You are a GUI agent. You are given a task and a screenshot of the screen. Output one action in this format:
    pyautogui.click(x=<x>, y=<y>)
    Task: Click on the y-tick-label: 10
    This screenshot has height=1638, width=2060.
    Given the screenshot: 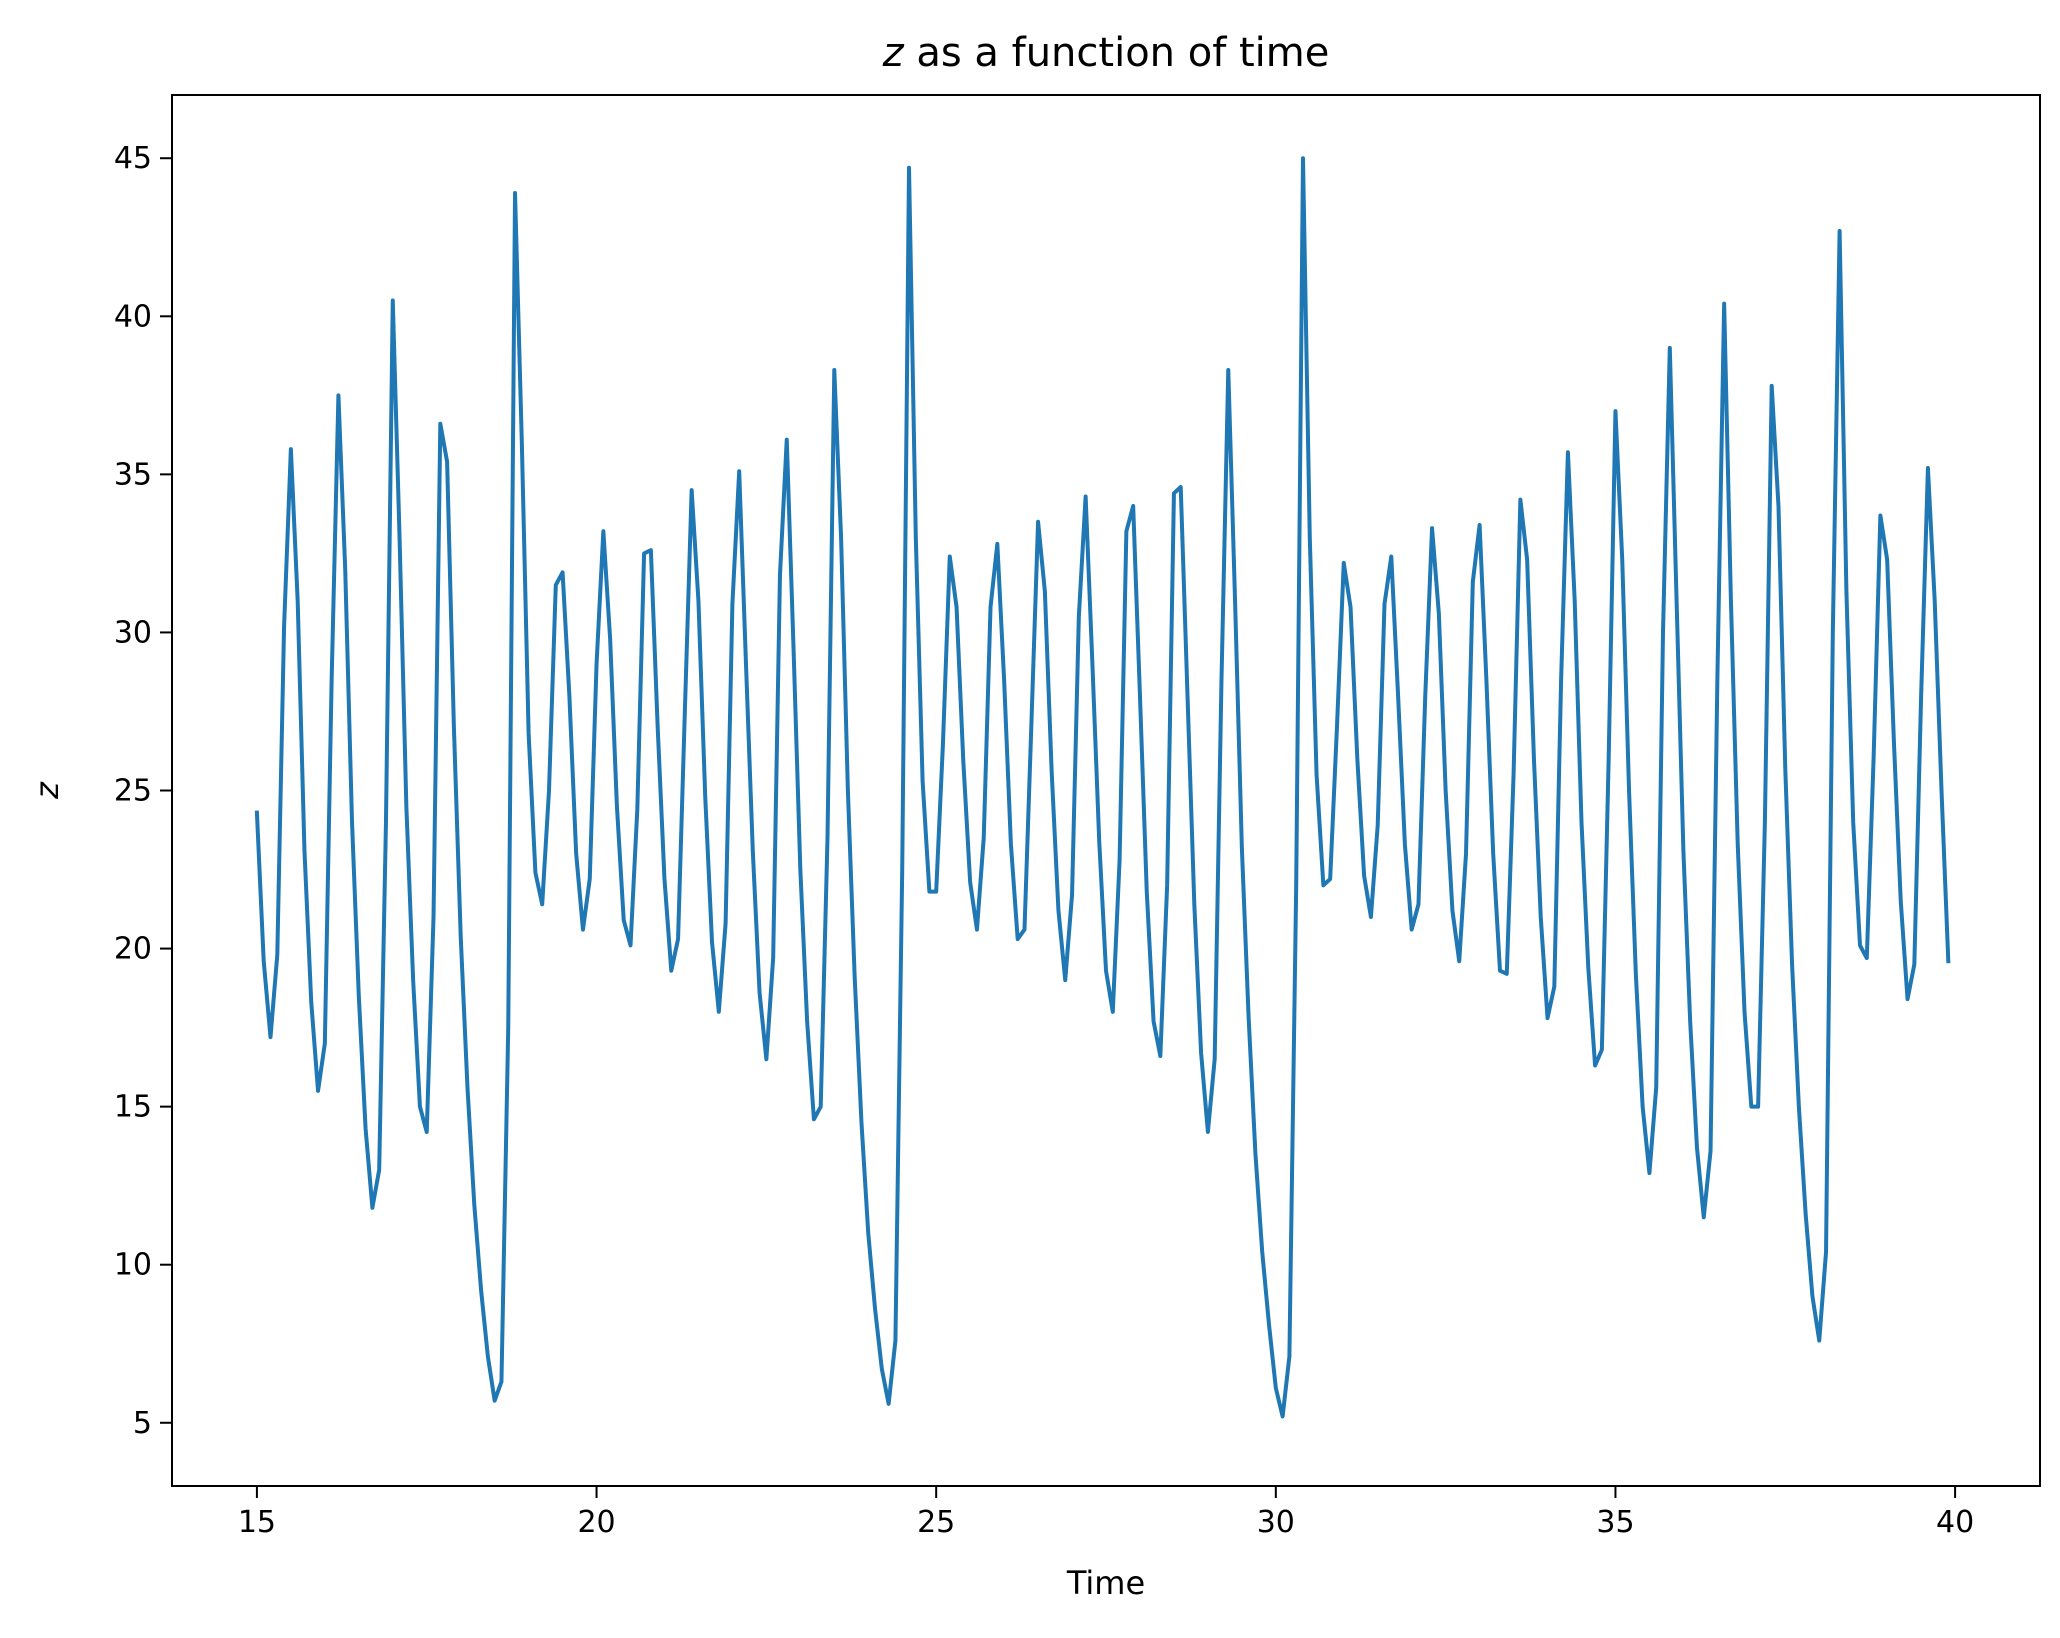 What is the action you would take?
    pyautogui.click(x=133, y=1265)
    